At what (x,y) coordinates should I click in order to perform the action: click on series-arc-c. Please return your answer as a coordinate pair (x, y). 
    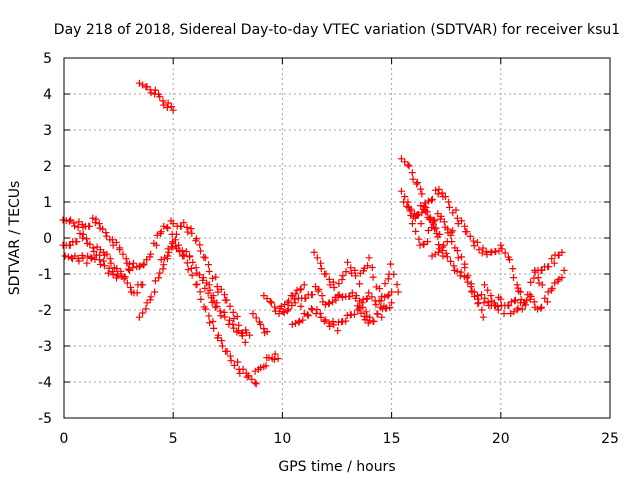
    Looking at the image, I should click on (97, 266).